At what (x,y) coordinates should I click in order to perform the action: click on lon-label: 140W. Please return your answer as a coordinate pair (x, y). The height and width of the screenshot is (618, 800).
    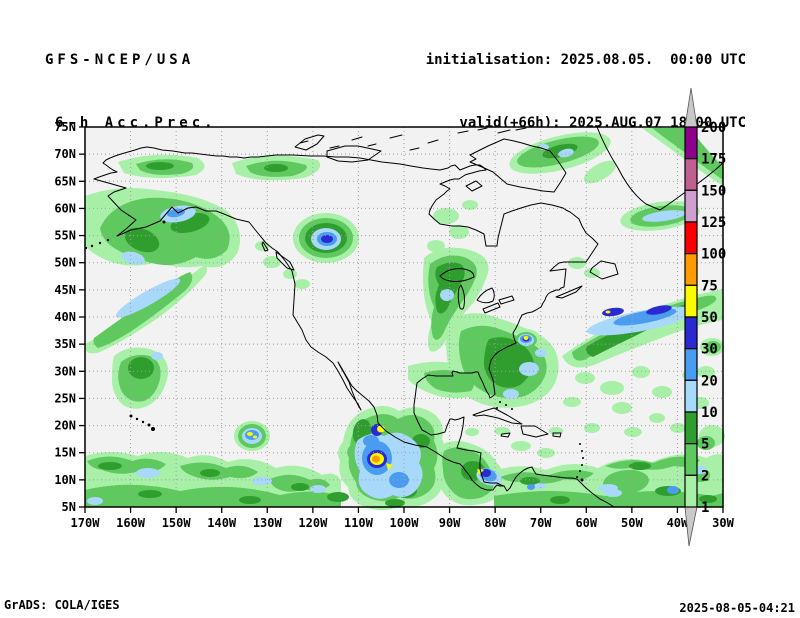
    Looking at the image, I should click on (222, 523).